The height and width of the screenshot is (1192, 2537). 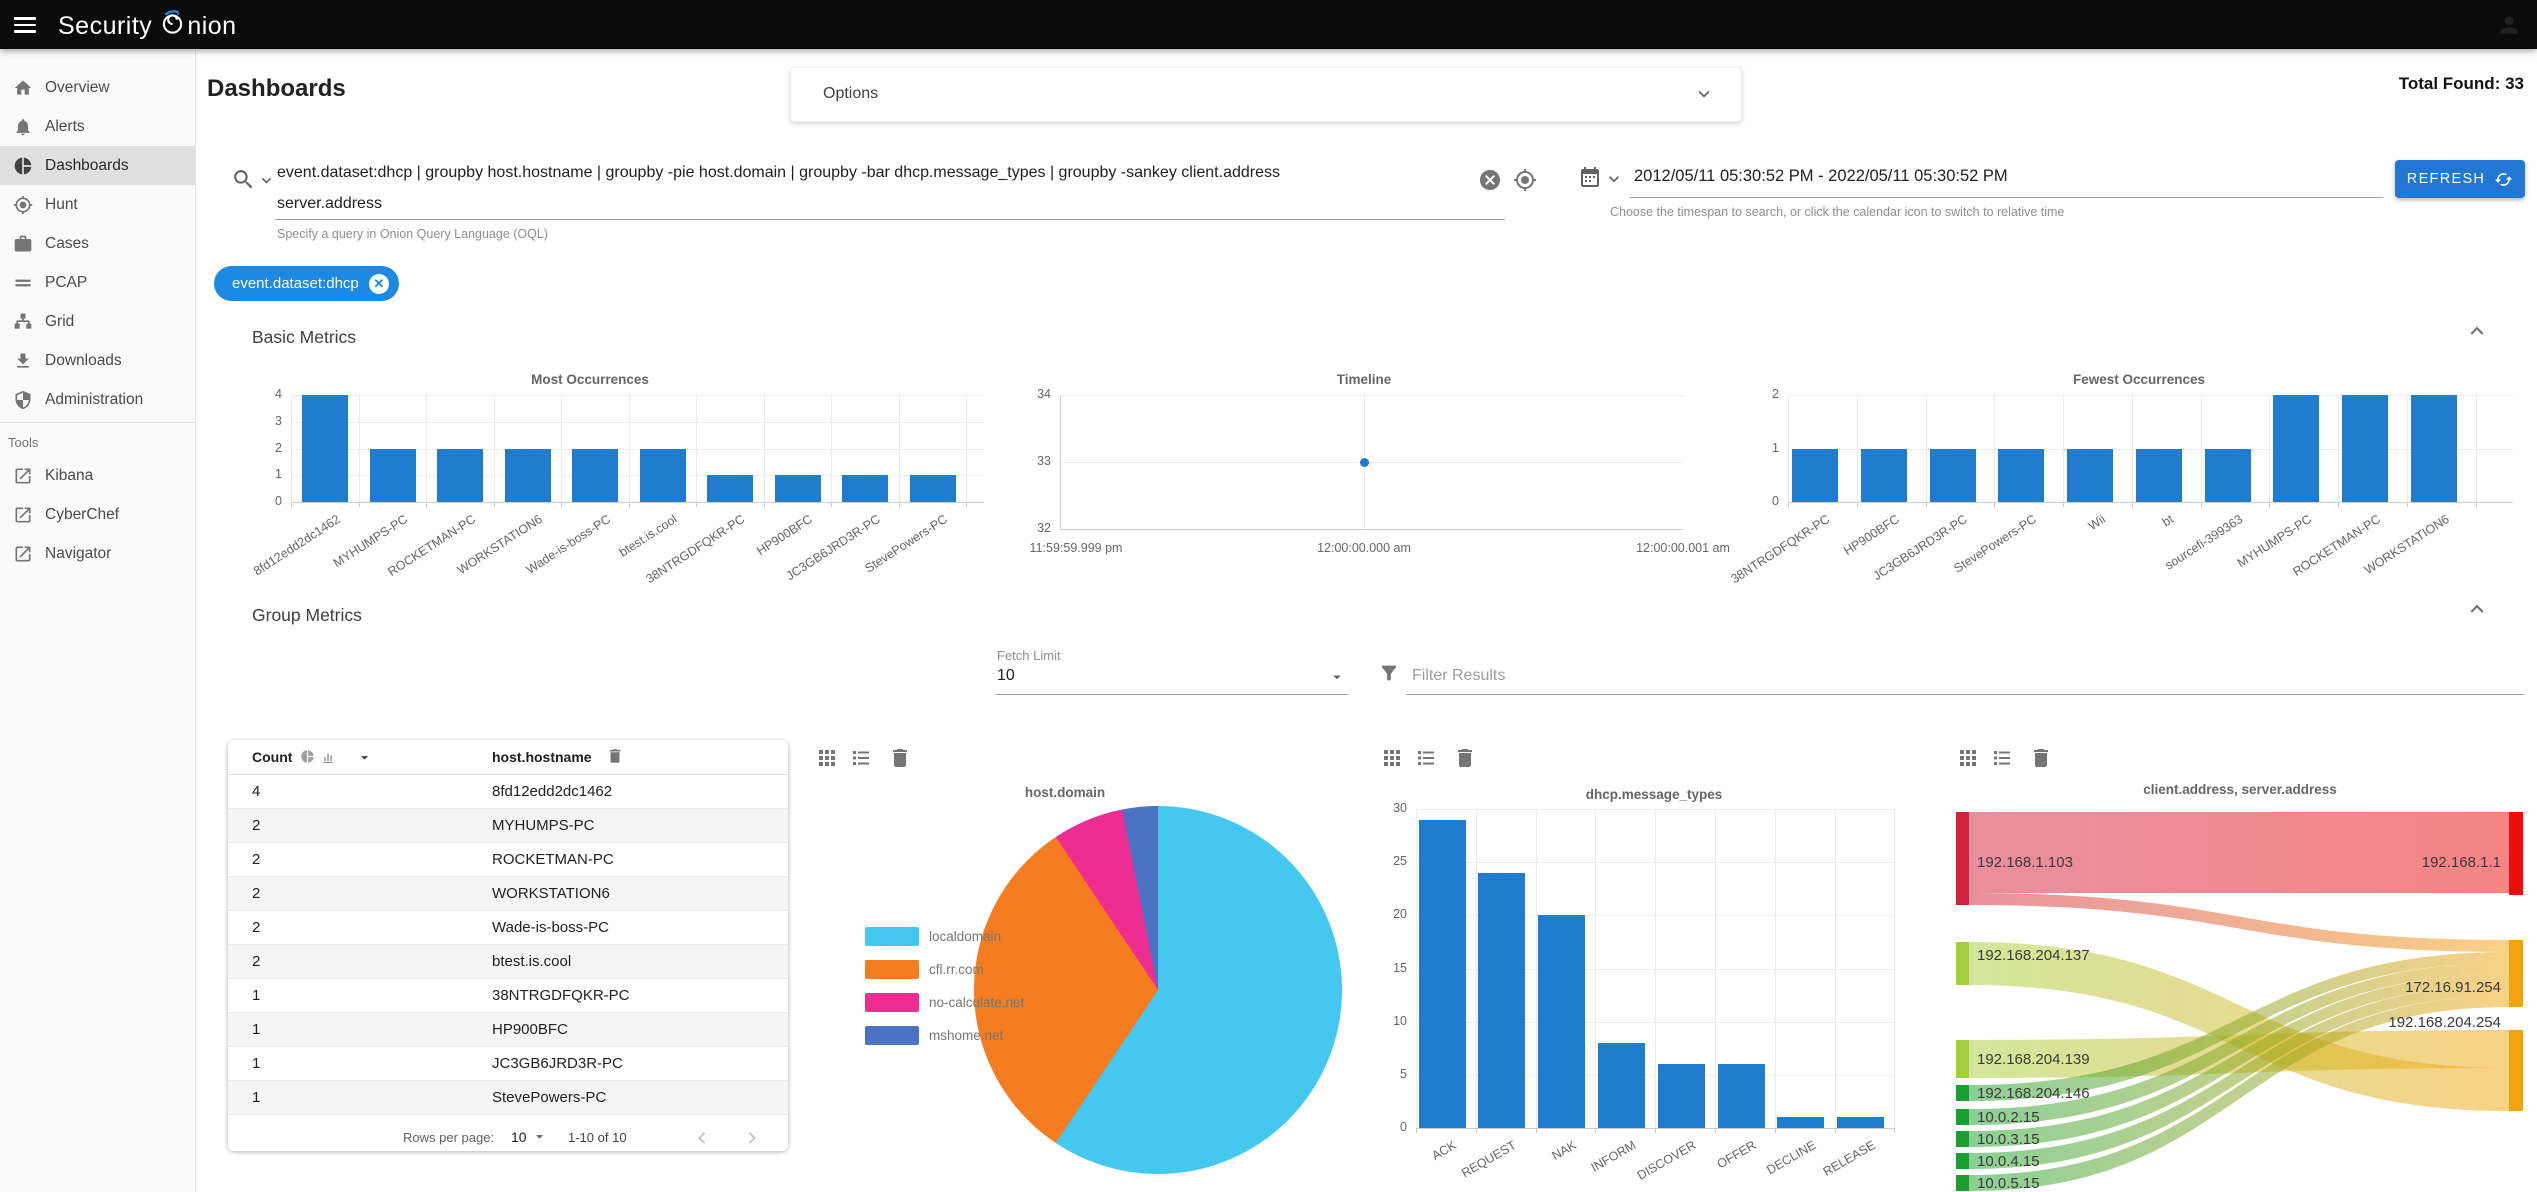 I want to click on sidebar-item-cyberchef: CyberChef, so click(x=97, y=514).